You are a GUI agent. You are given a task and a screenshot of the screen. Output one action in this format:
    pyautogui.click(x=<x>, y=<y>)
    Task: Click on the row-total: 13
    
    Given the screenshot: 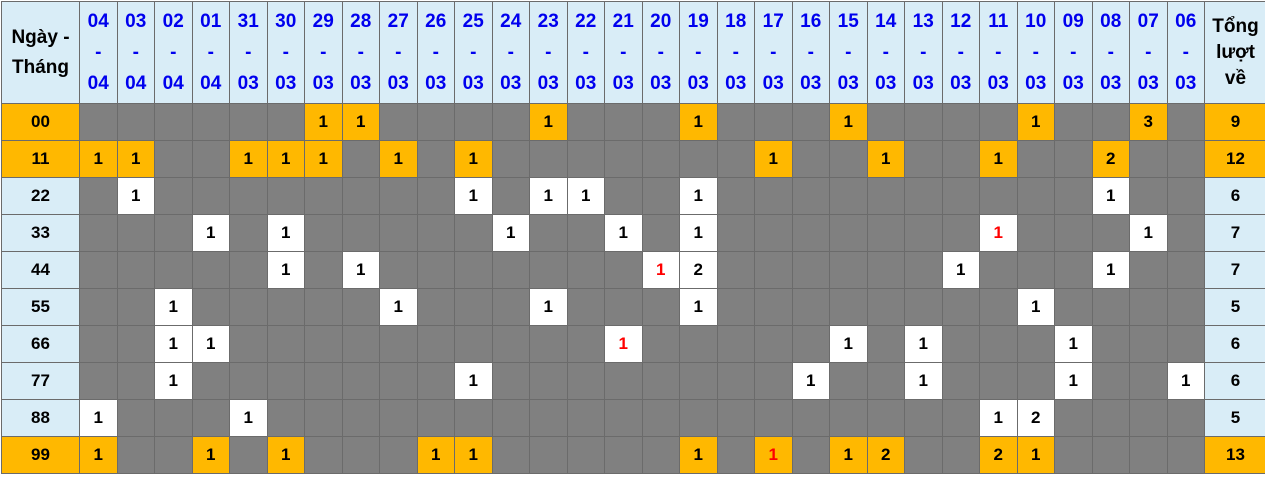 What is the action you would take?
    pyautogui.click(x=1235, y=455)
    